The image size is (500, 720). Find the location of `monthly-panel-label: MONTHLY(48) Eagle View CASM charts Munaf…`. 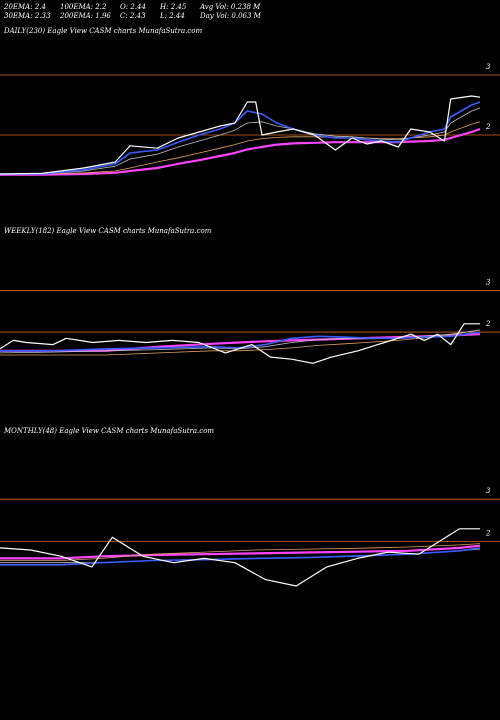

monthly-panel-label: MONTHLY(48) Eagle View CASM charts Munaf… is located at coordinates (109, 431).